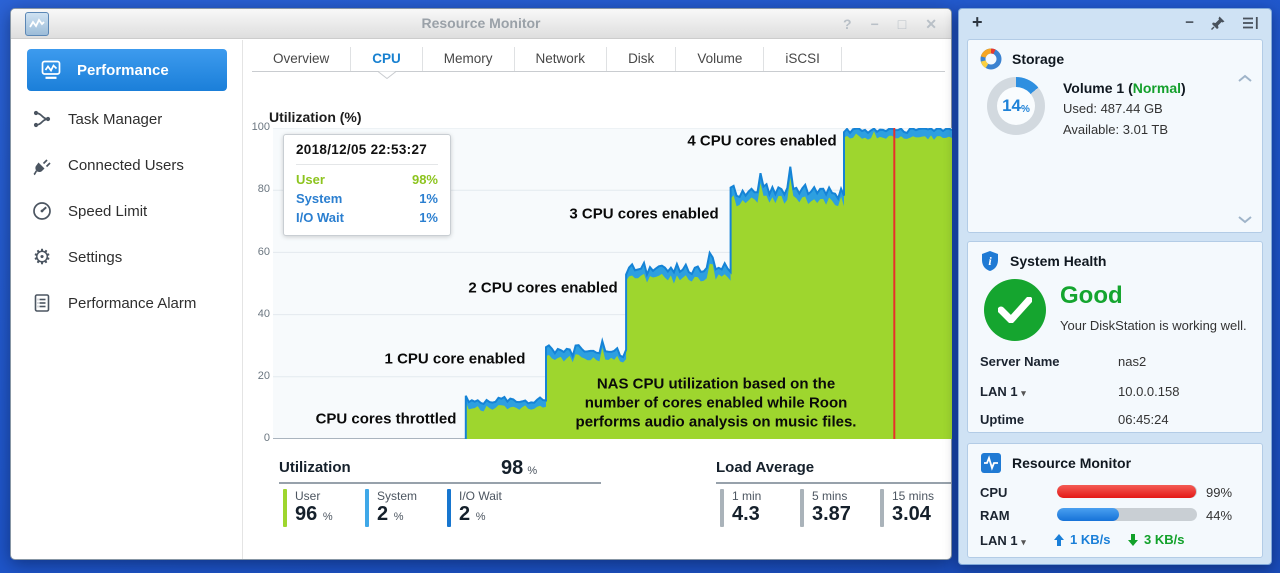 This screenshot has width=1280, height=573. Describe the element at coordinates (260, 127) in the screenshot. I see `y-tick-100: 100` at that location.